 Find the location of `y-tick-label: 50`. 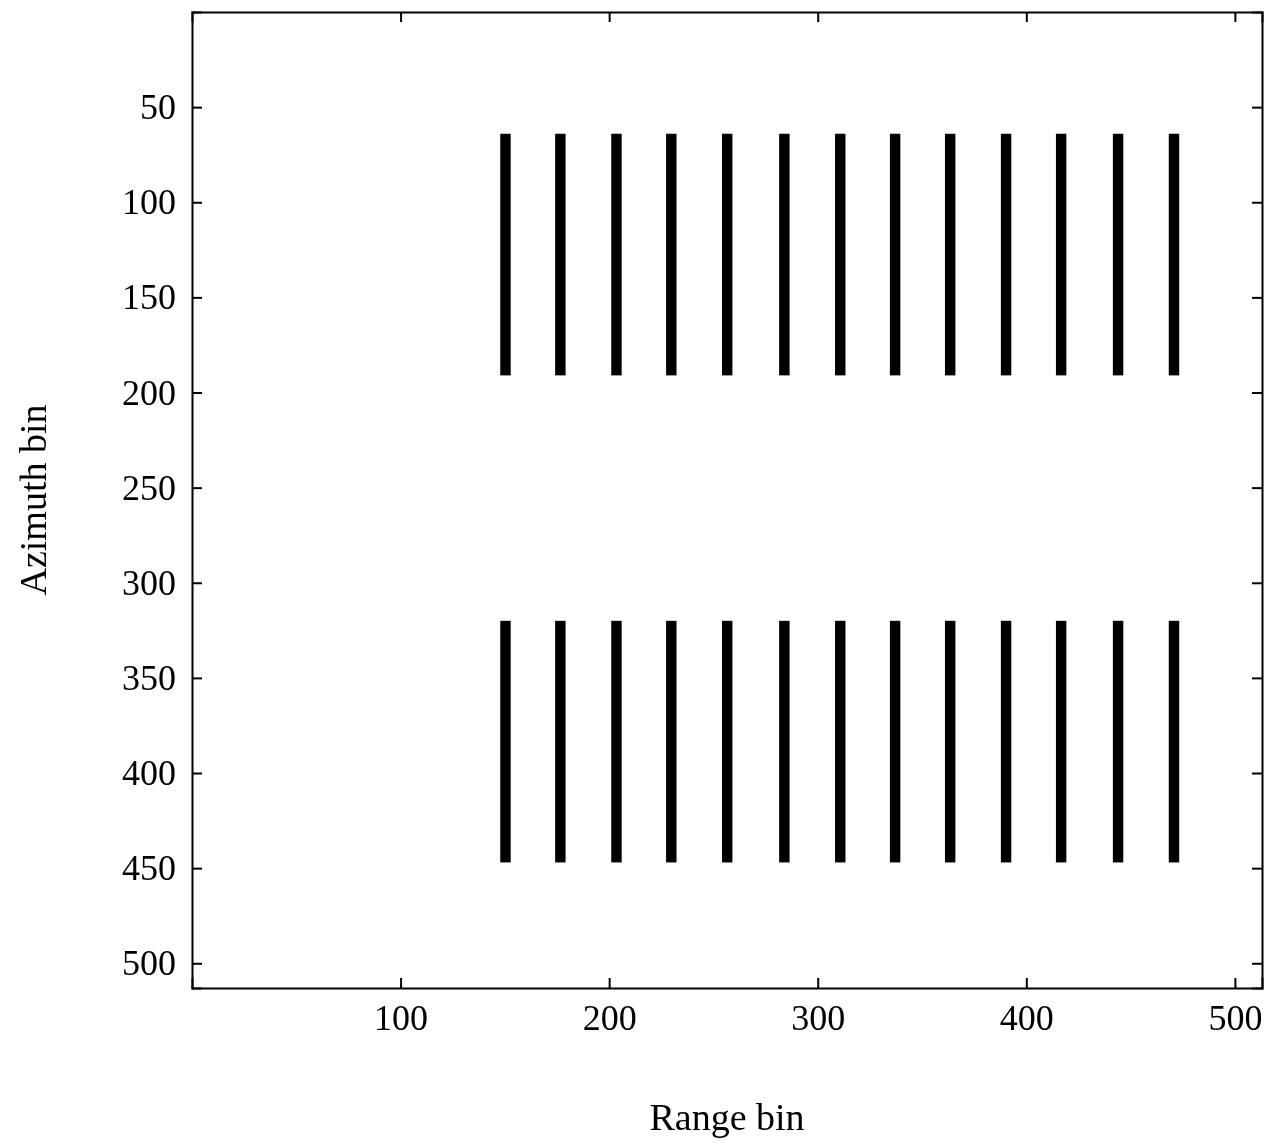

y-tick-label: 50 is located at coordinates (158, 107).